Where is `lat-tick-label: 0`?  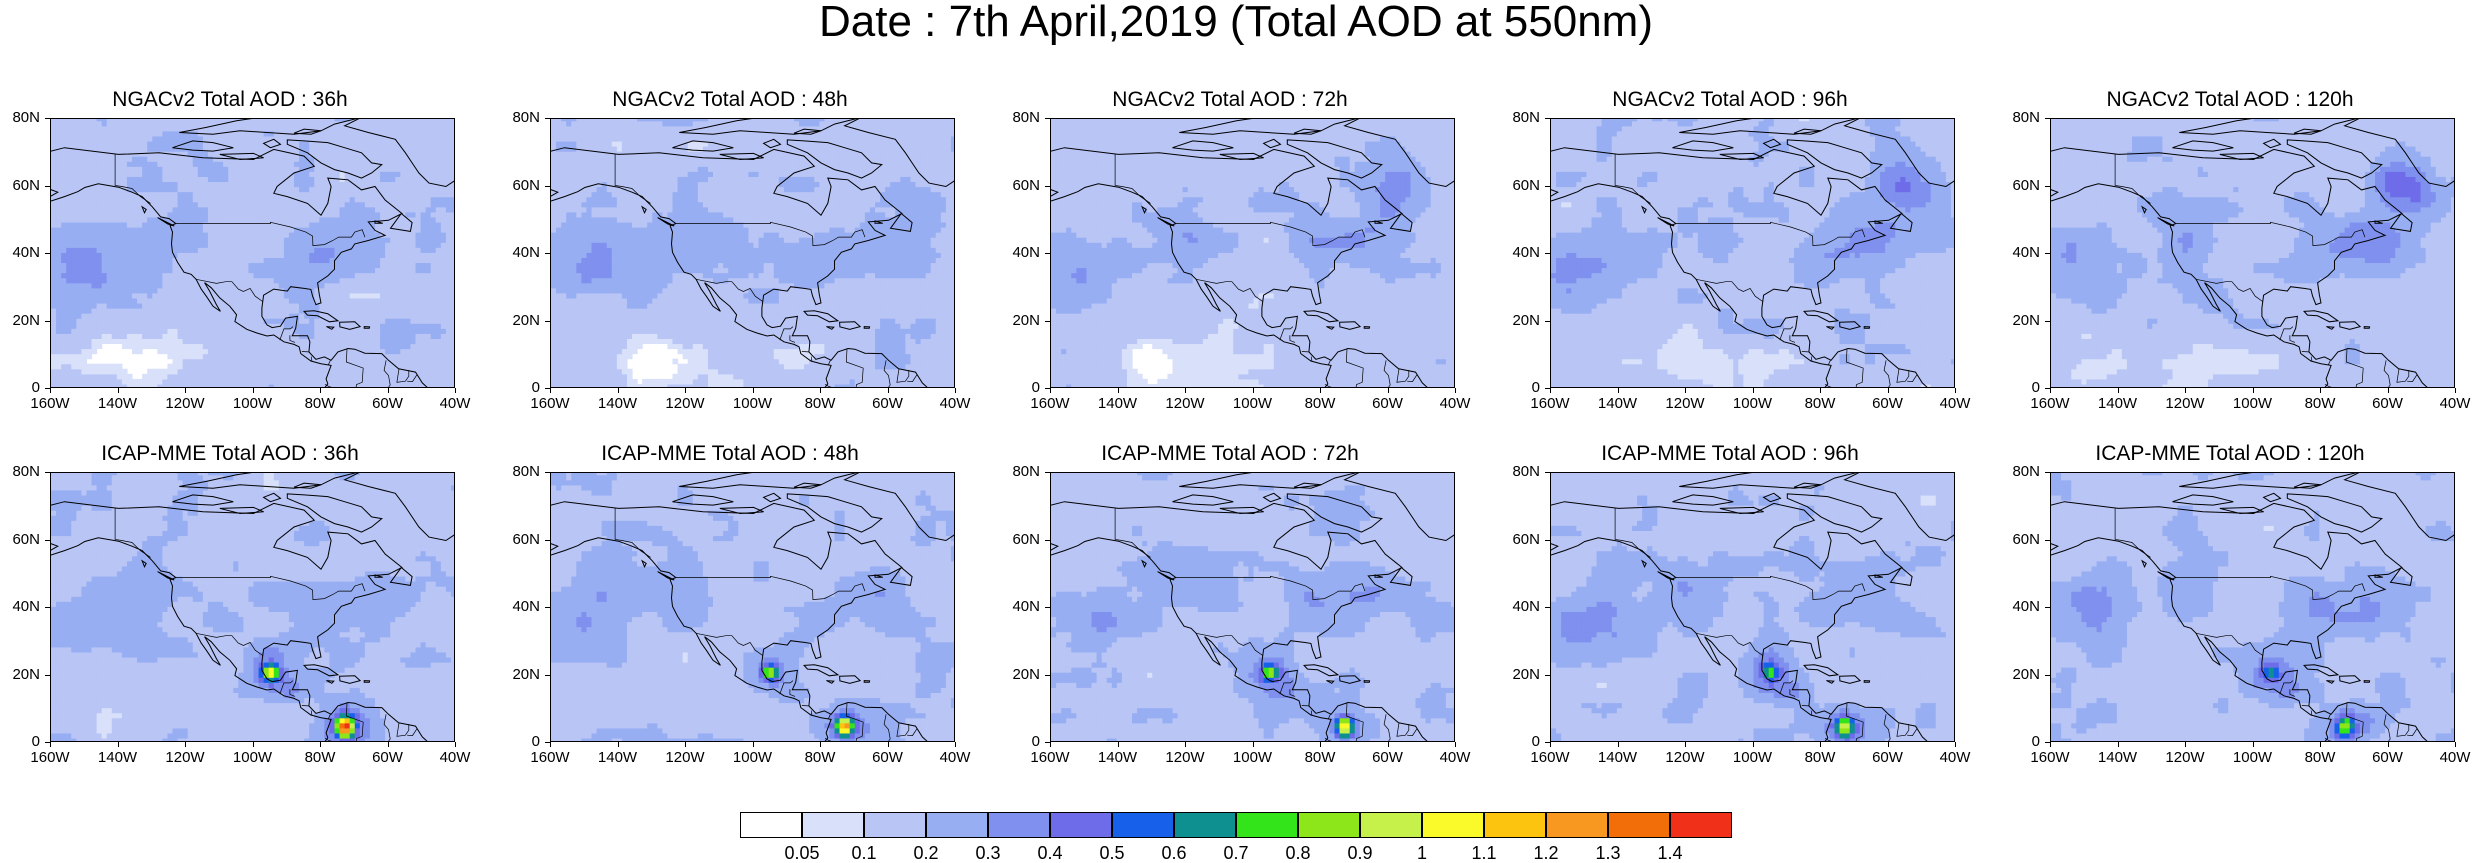
lat-tick-label: 0 is located at coordinates (1020, 388).